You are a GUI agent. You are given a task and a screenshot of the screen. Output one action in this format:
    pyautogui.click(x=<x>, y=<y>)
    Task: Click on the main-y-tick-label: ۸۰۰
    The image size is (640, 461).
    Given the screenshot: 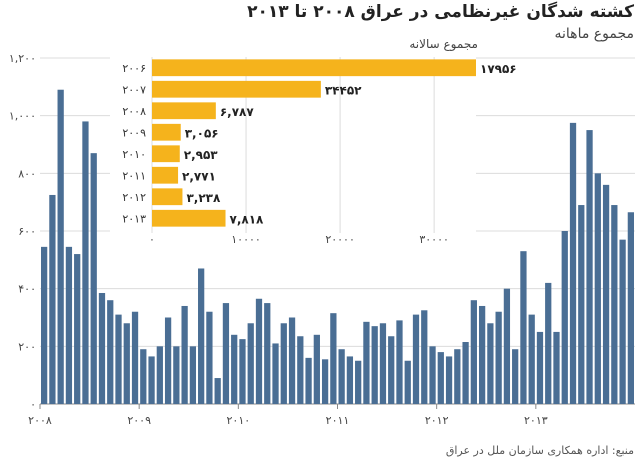 What is the action you would take?
    pyautogui.click(x=27, y=173)
    